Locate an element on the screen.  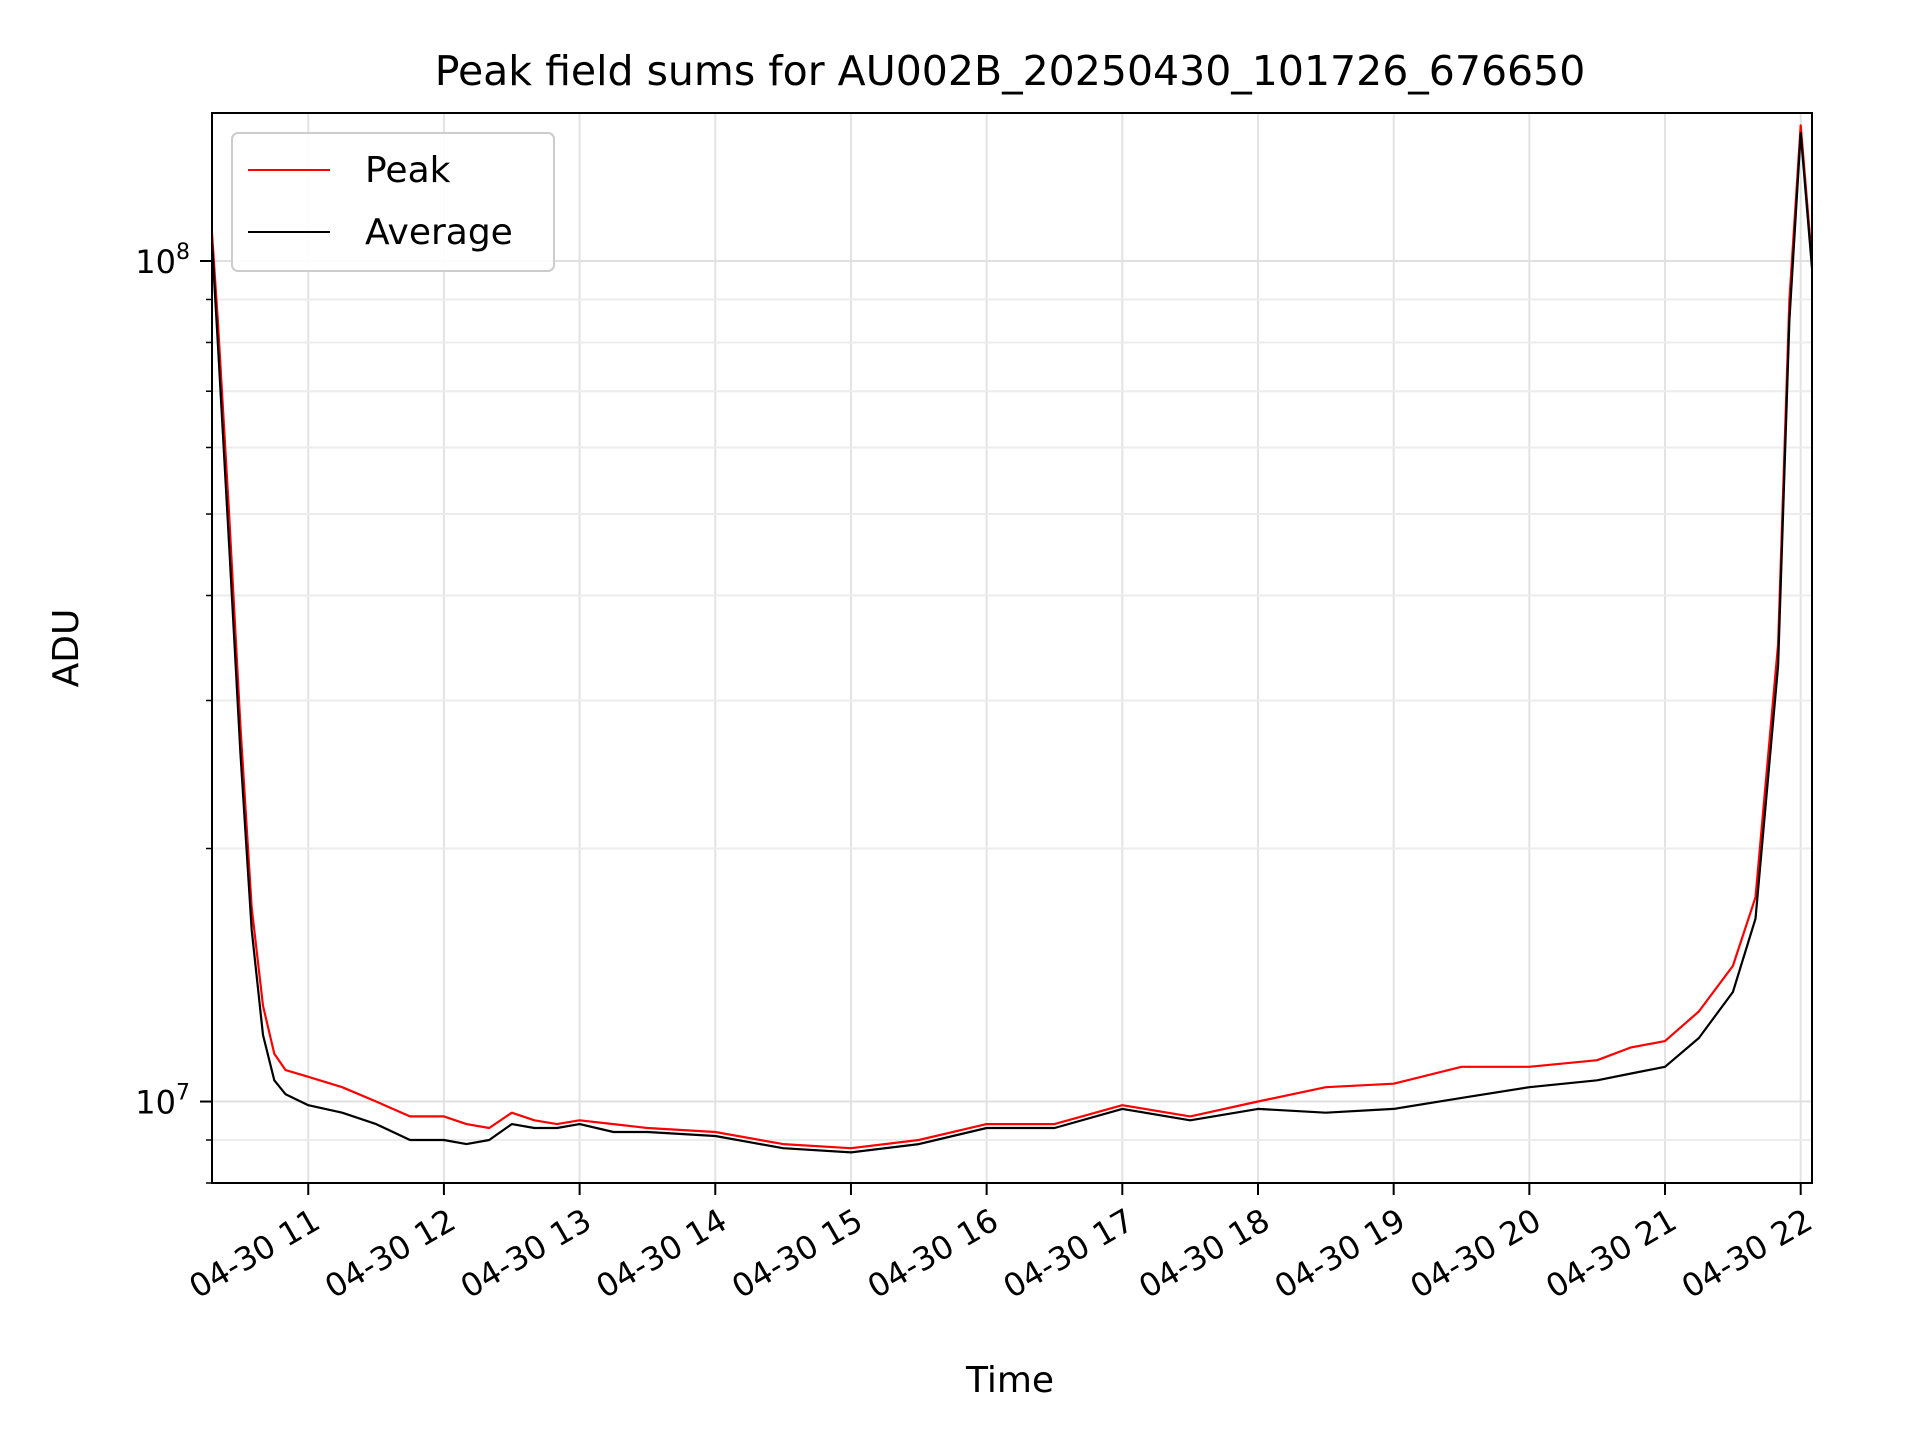
y-axis-label: ADU is located at coordinates (66, 648).